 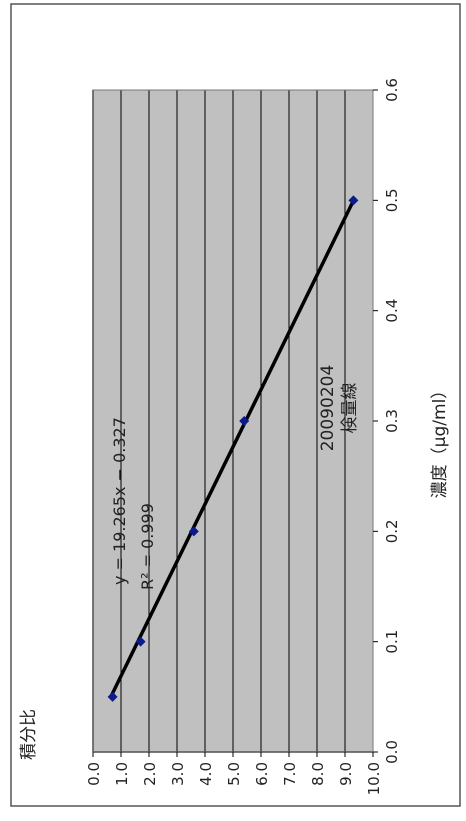 What do you see at coordinates (262, 774) in the screenshot?
I see `y-tick-label: 6.0` at bounding box center [262, 774].